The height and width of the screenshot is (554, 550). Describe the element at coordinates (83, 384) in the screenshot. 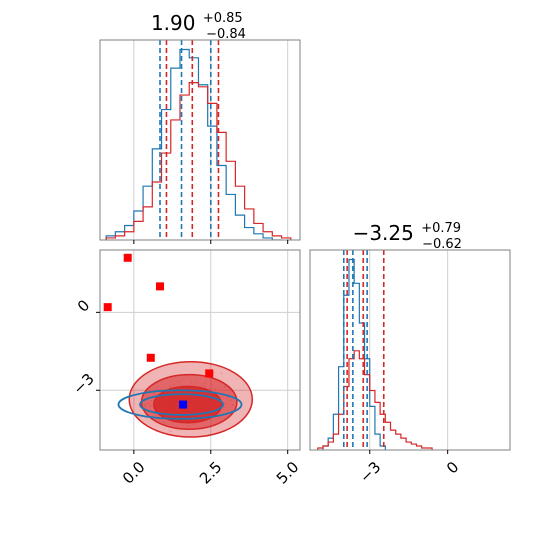

I see `y-tick-label: −3` at that location.